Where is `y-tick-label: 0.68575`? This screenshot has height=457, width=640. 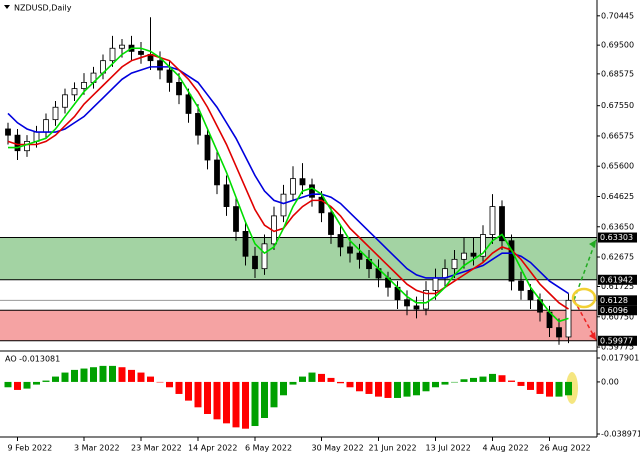
y-tick-label: 0.68575 is located at coordinates (617, 73).